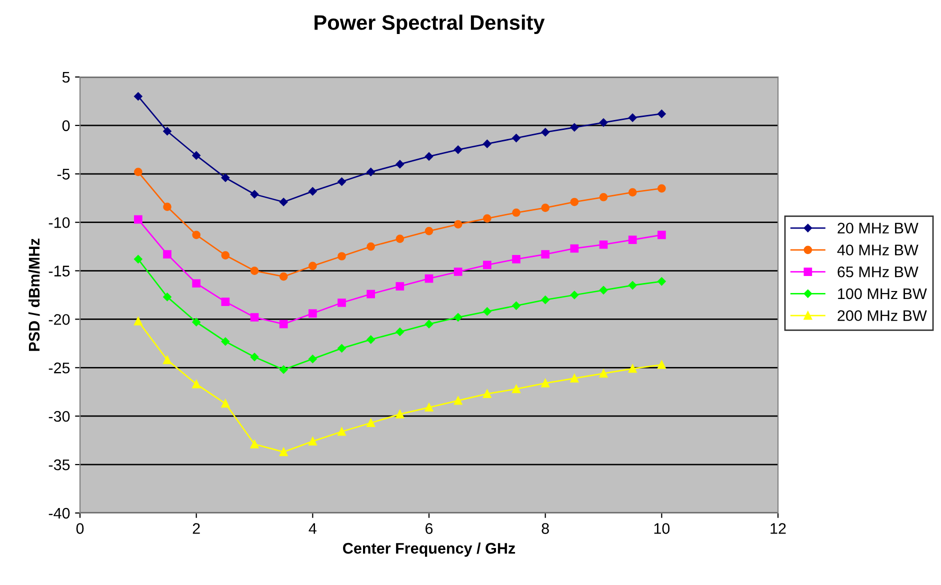 The image size is (941, 585). I want to click on y-tick-label: -5, so click(63, 174).